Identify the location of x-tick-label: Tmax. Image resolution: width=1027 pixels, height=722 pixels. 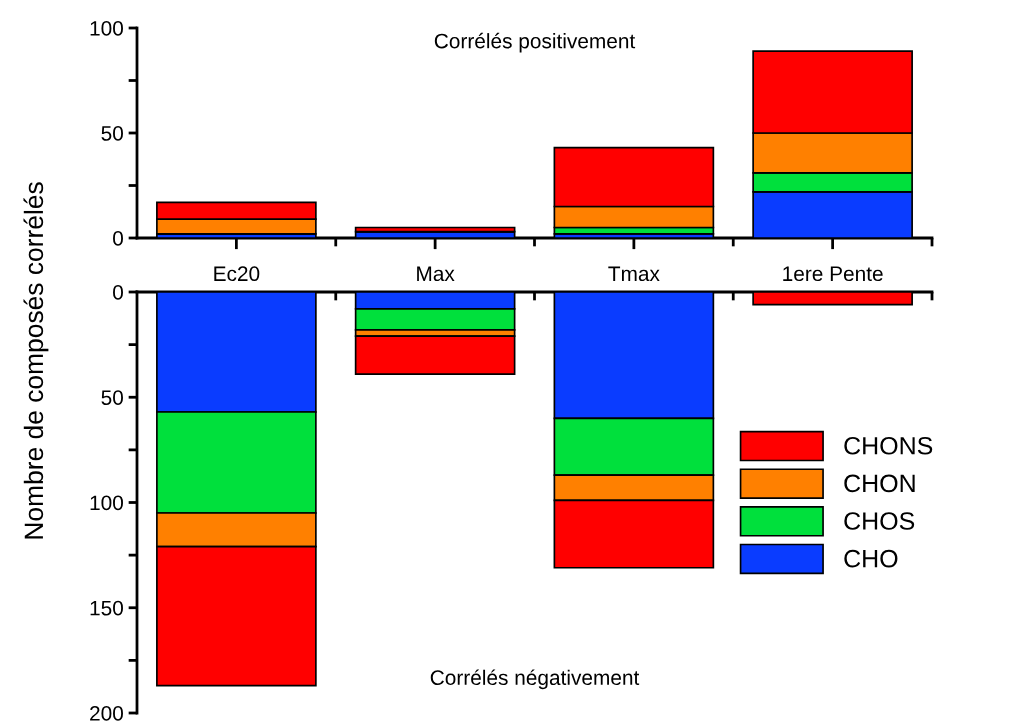
(634, 274).